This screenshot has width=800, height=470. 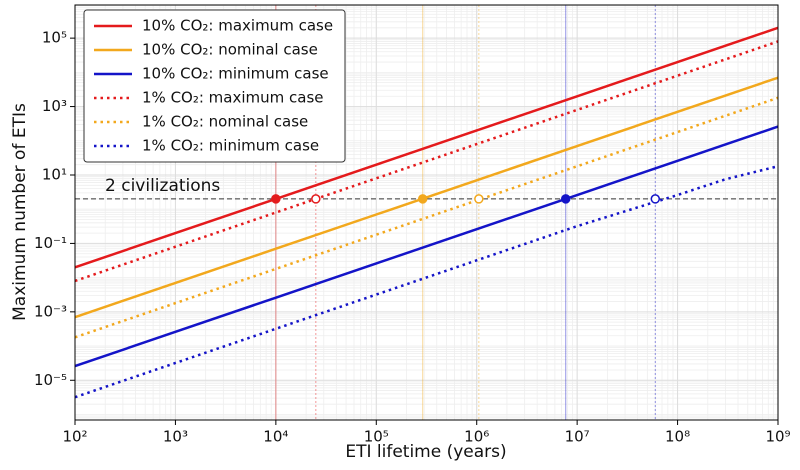 I want to click on legend-label: 1% CO₂: nominal case, so click(x=225, y=122).